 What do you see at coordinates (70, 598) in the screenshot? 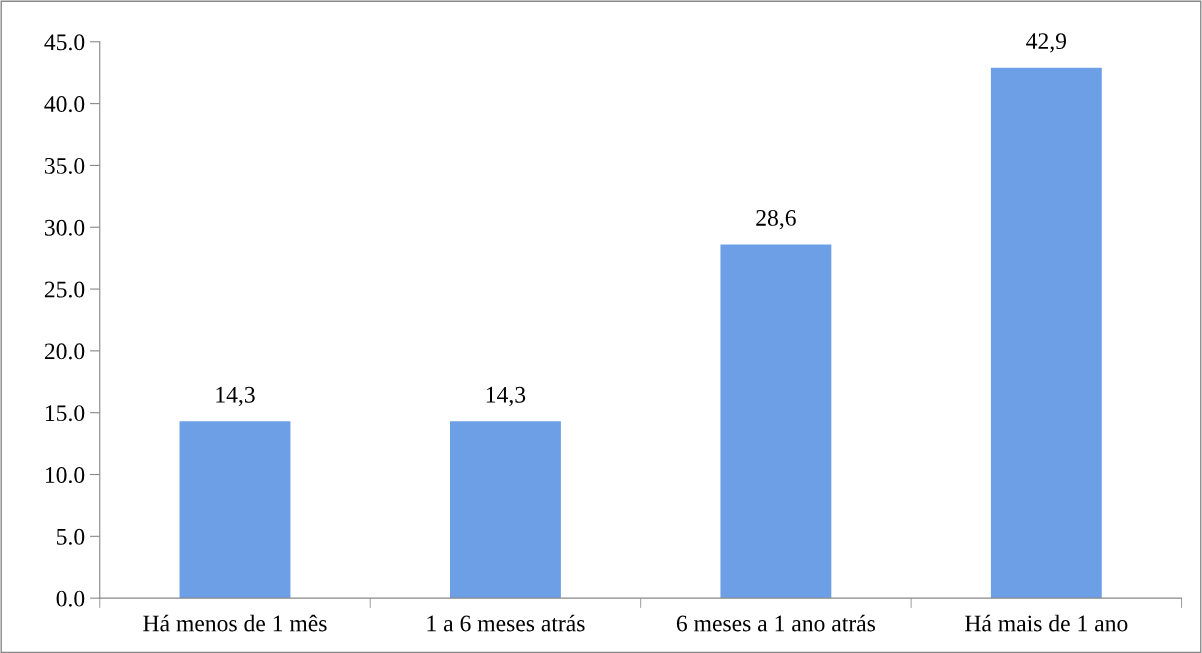
I see `y-tick-label: 0.0` at bounding box center [70, 598].